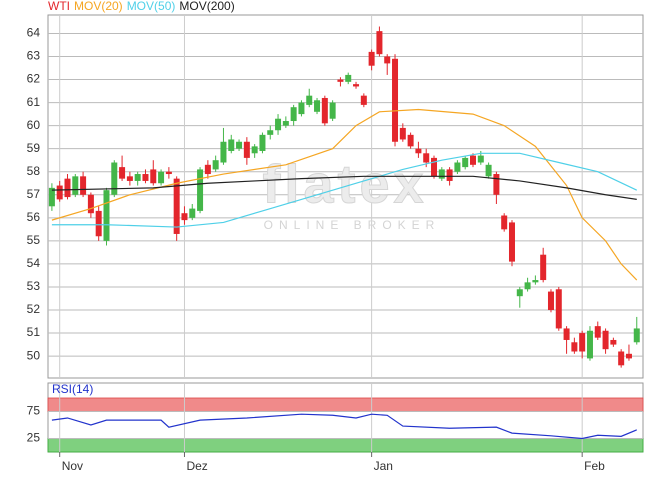  What do you see at coordinates (34, 125) in the screenshot?
I see `y-tick-label: 60` at bounding box center [34, 125].